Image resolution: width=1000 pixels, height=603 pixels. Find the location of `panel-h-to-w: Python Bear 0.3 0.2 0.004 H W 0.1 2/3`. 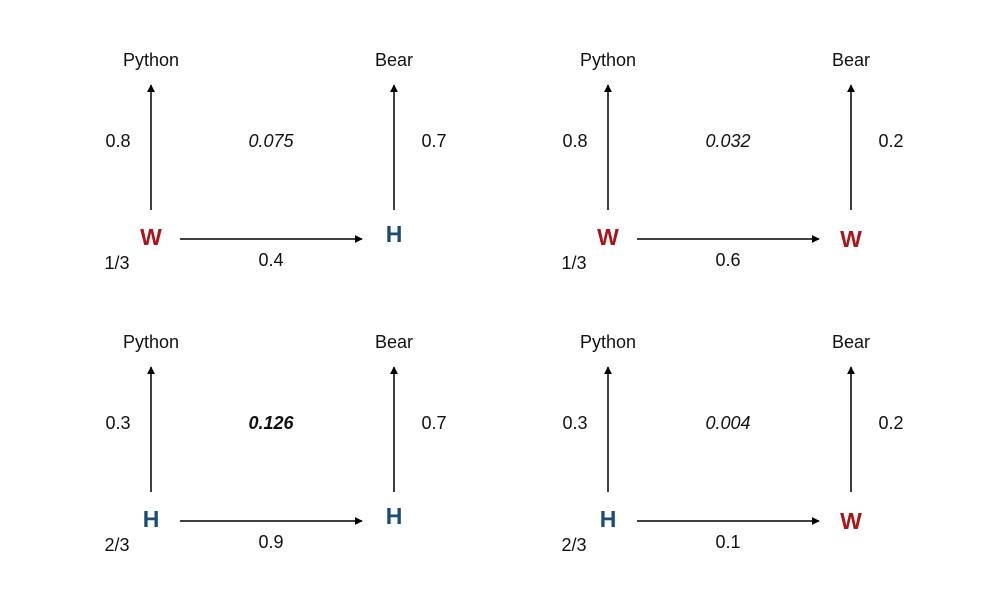

panel-h-to-w: Python Bear 0.3 0.2 0.004 H W 0.1 2/3 is located at coordinates (732, 443).